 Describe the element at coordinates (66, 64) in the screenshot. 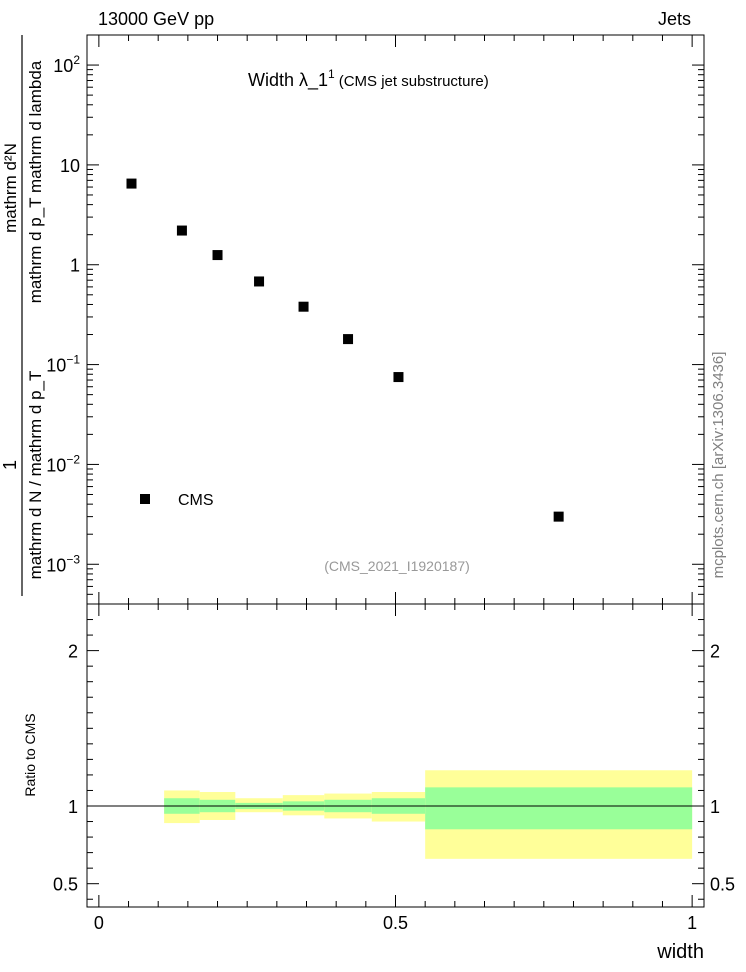

I see `y-tick-label: 10²` at that location.